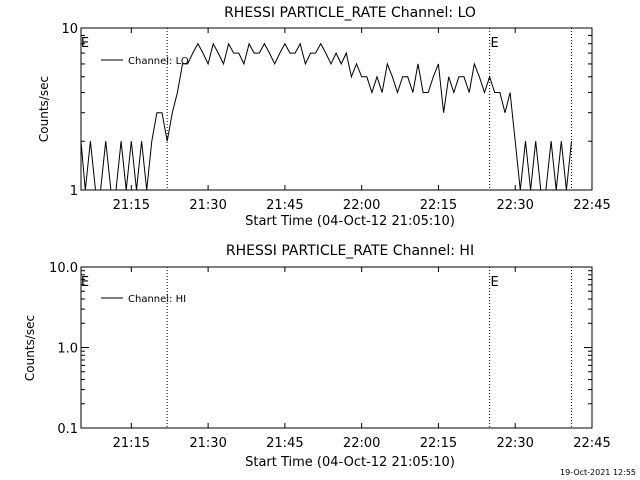 The height and width of the screenshot is (480, 640). Describe the element at coordinates (63, 268) in the screenshot. I see `y-tick-label: 10.0` at that location.